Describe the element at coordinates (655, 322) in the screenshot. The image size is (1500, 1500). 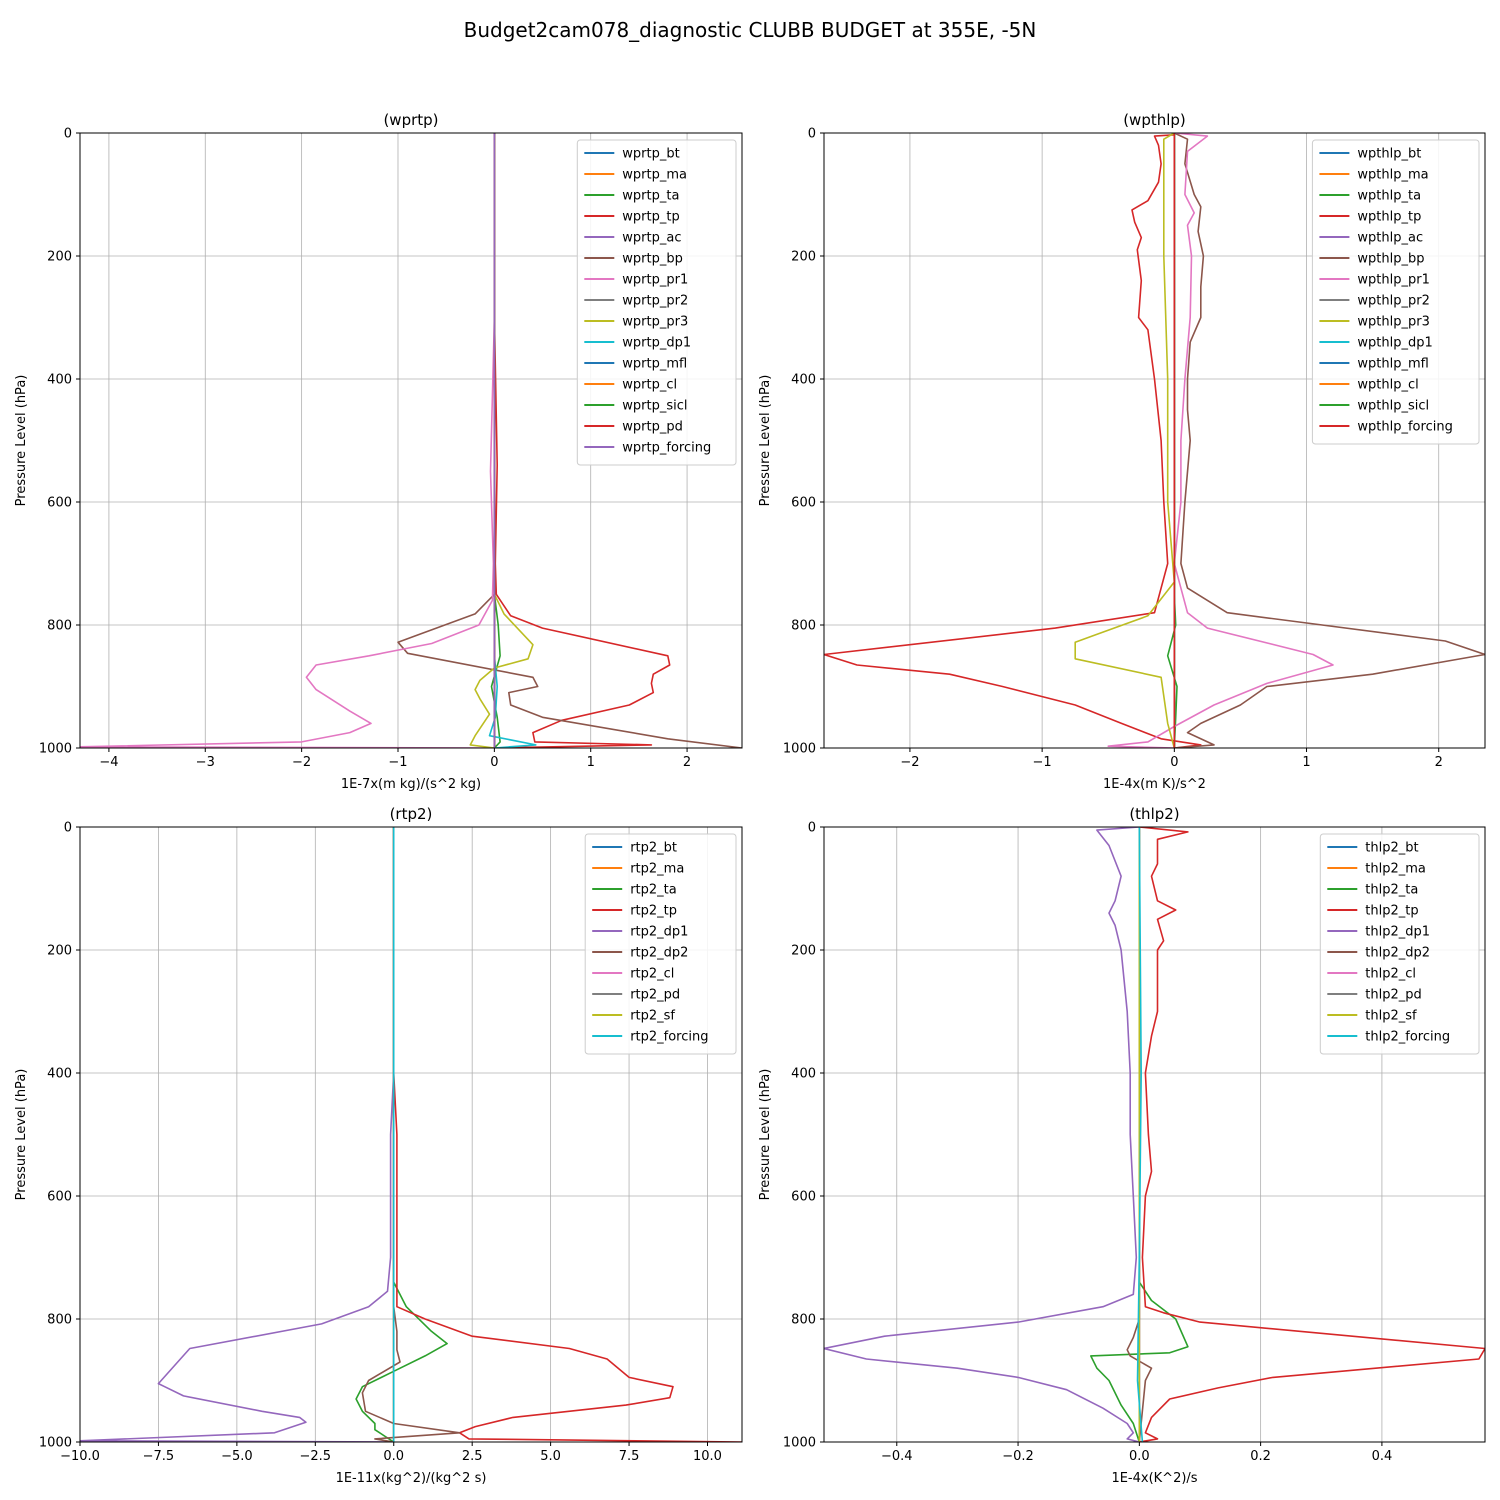
I see `legend-label: wprtp_pr3` at that location.